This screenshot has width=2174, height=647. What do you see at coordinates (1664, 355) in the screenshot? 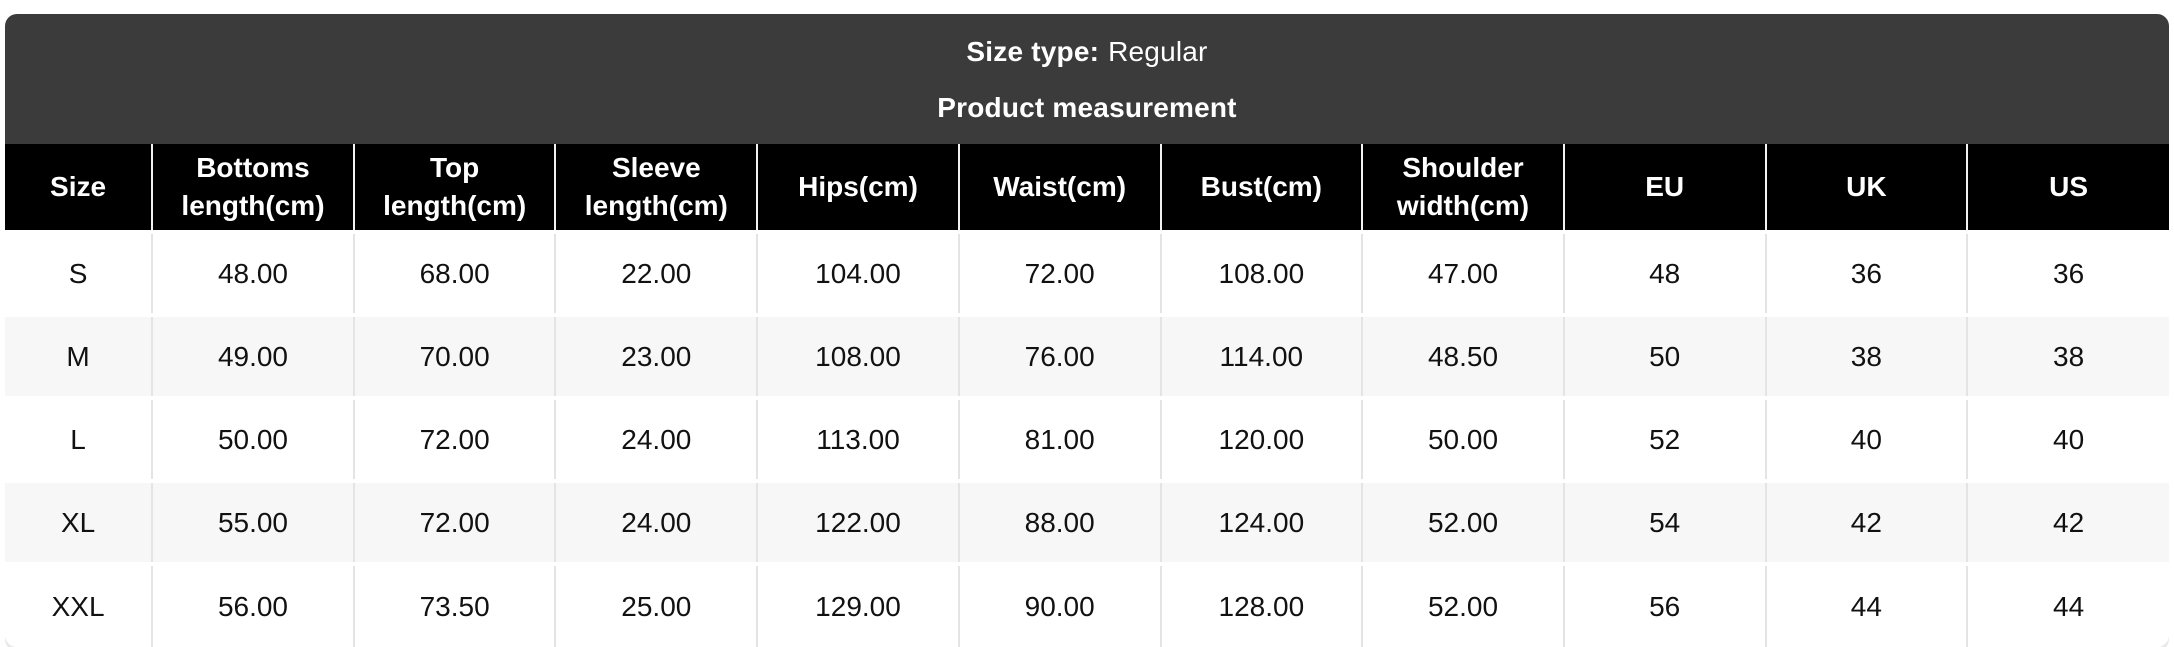
I see `measurement-cell: 50` at bounding box center [1664, 355].